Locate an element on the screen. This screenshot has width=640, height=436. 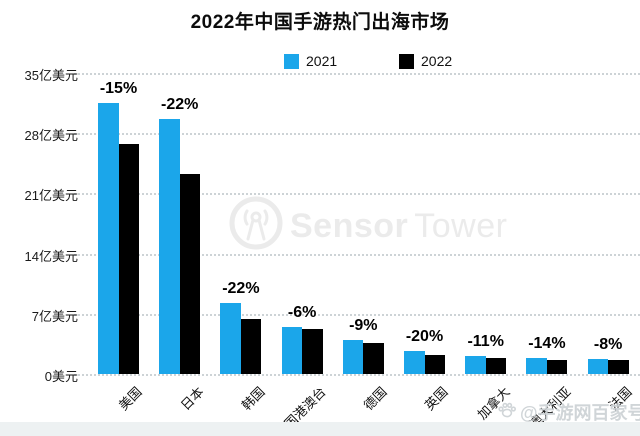
y-axis-tick-label: 21亿美元 is located at coordinates (51, 196).